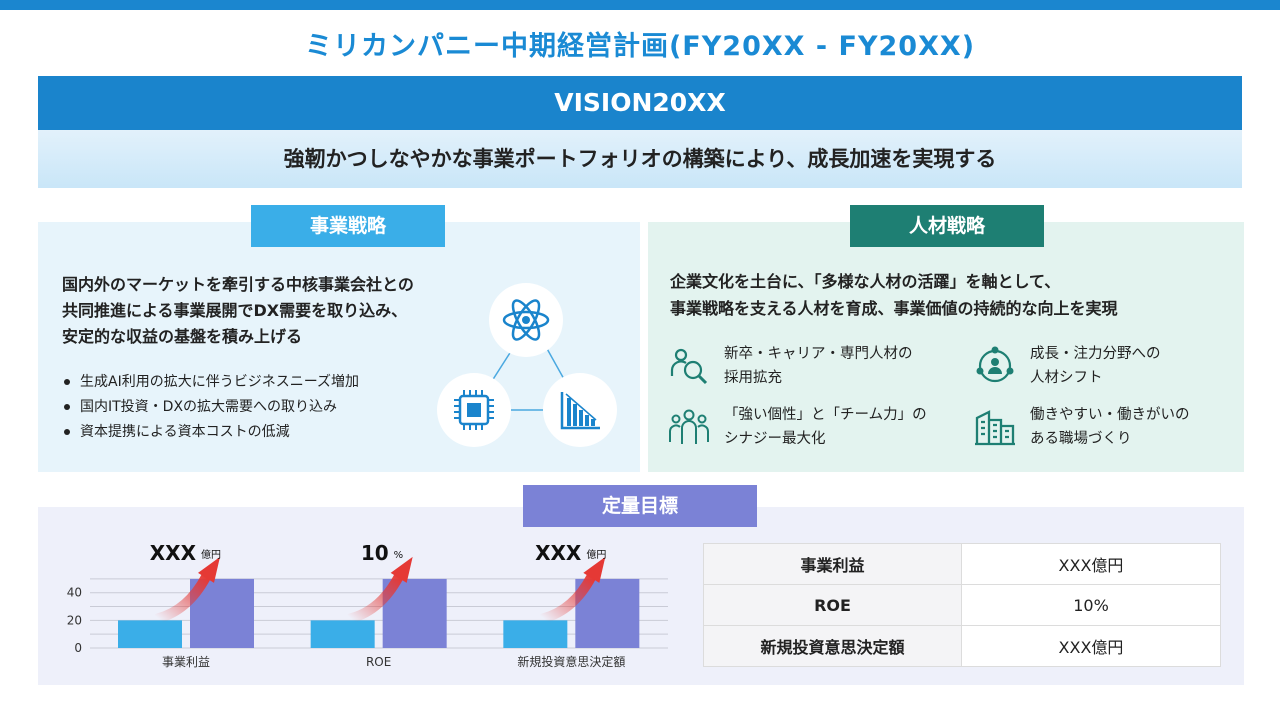  I want to click on hr-item-workplace: 働きやすい・働きがいの ある職場づくり, so click(1082, 427).